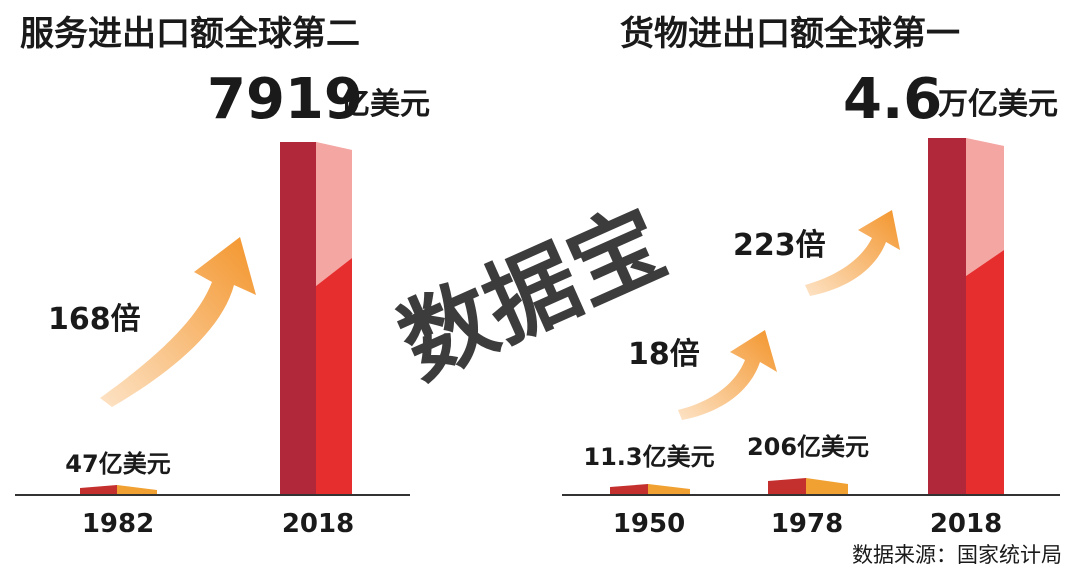 The height and width of the screenshot is (570, 1080). Describe the element at coordinates (178, 322) in the screenshot. I see `growth-arrow-1982-2018` at that location.